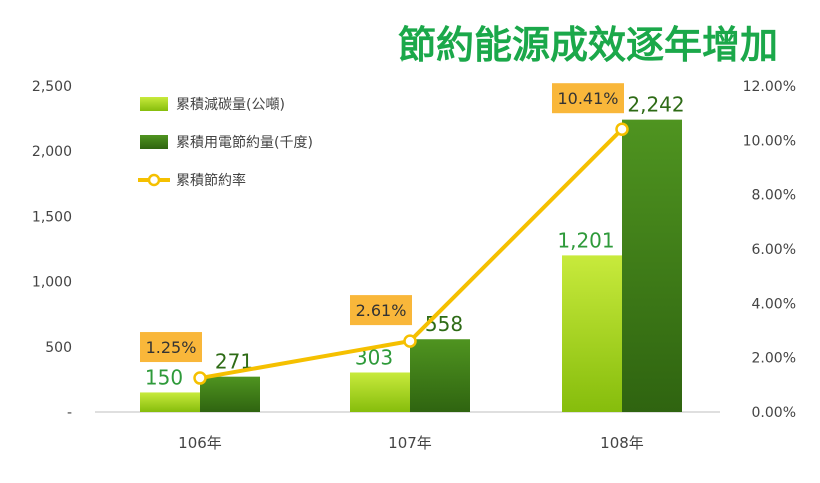 This screenshot has width=820, height=483. I want to click on y-right-tick-label: 8.00%, so click(774, 196).